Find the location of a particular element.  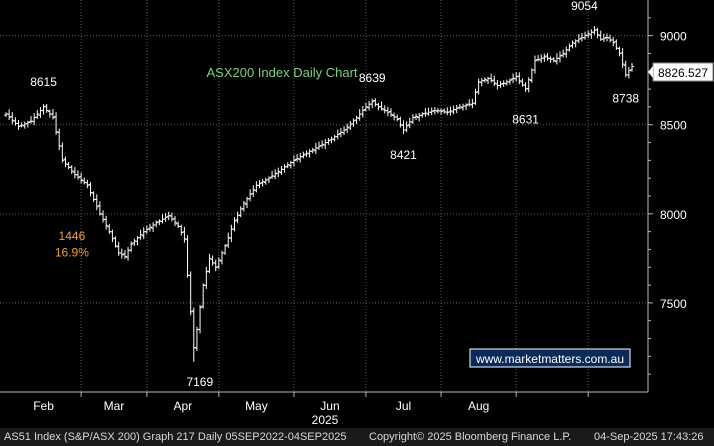

footer-timestamp: 04-Sep-2025 17:43:26 is located at coordinates (649, 437).